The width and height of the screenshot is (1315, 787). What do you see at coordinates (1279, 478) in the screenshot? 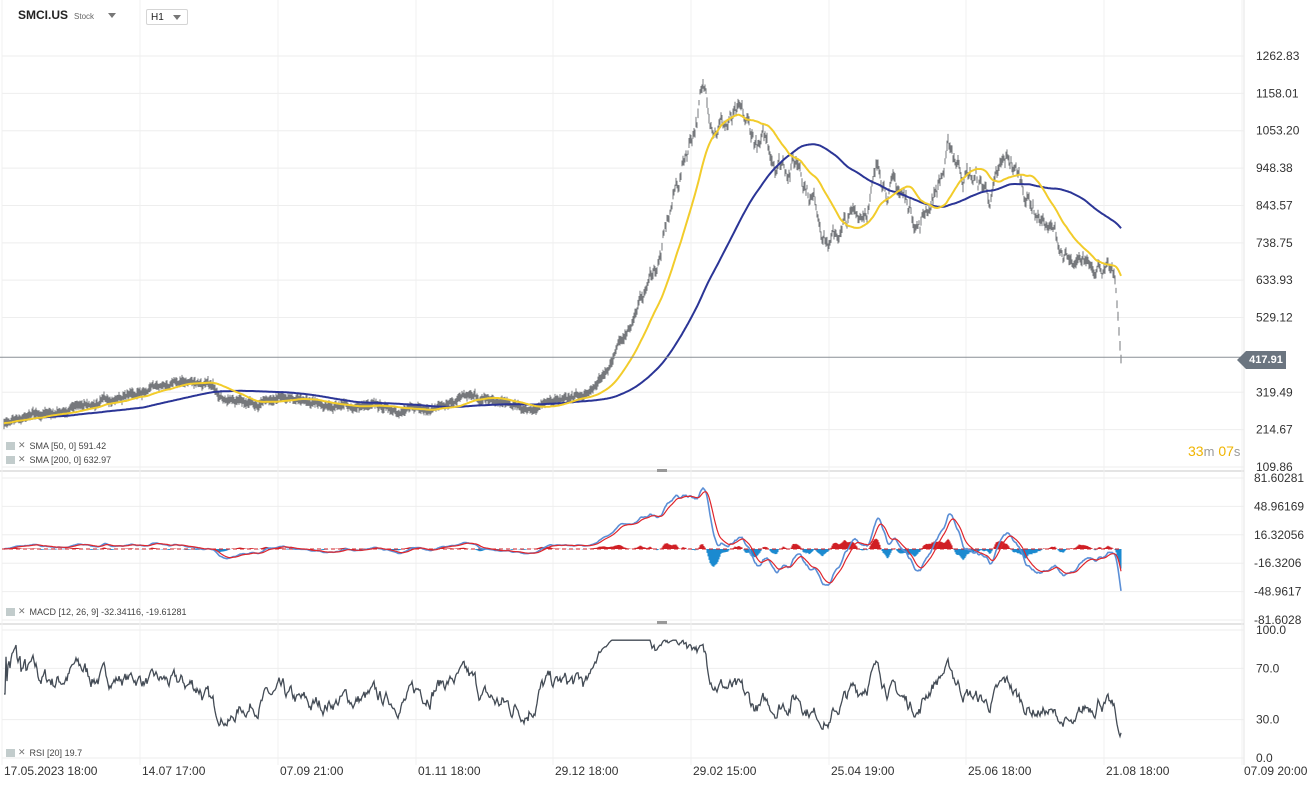
I see `macd-tick-label: 81.60281` at bounding box center [1279, 478].